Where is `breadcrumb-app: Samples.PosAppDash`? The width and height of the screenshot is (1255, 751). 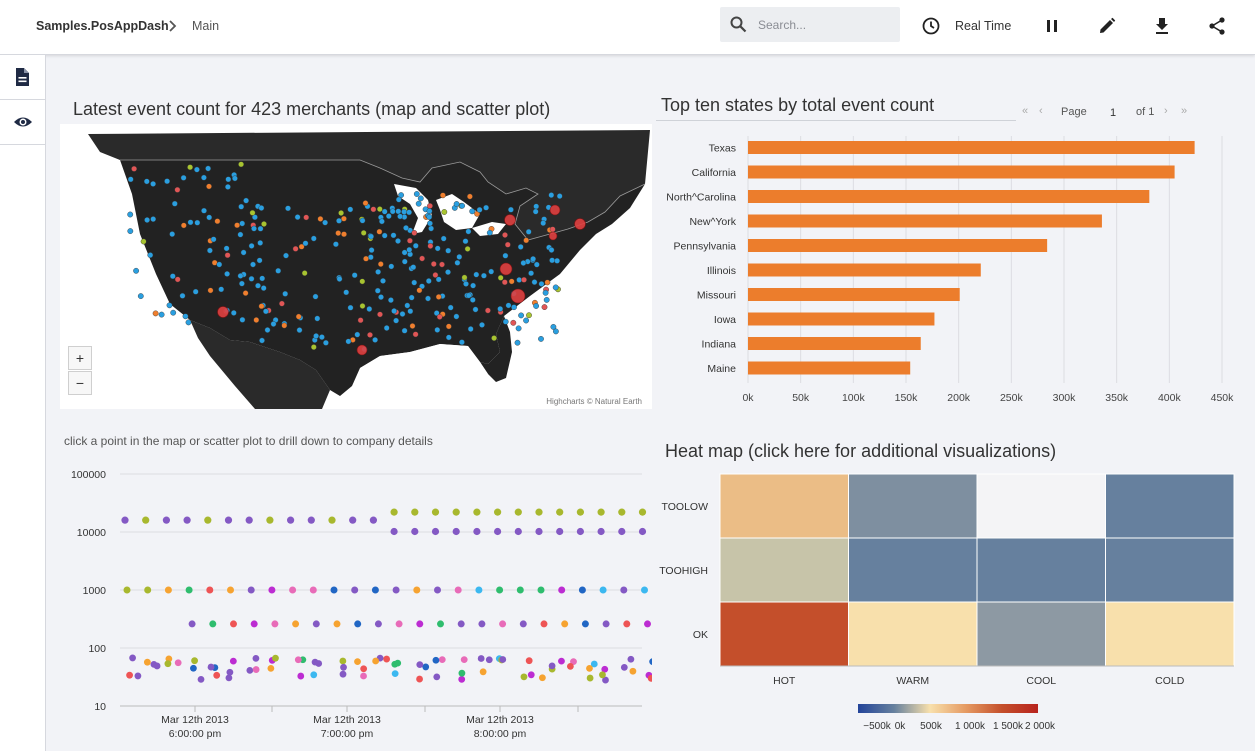
breadcrumb-app: Samples.PosAppDash is located at coordinates (102, 26).